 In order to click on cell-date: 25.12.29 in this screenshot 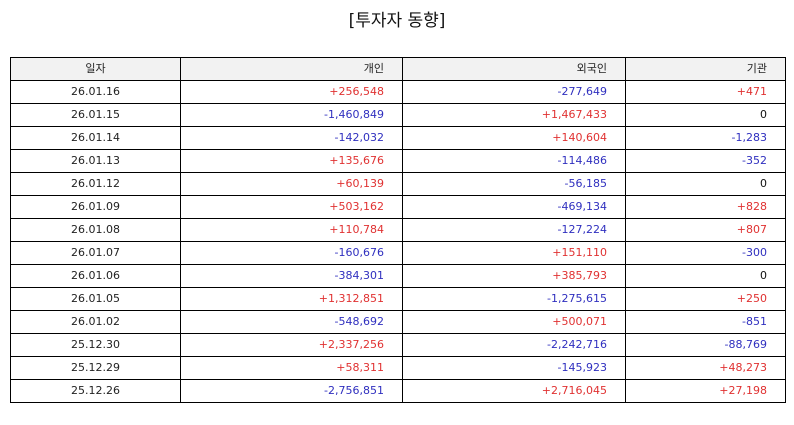, I will do `click(95, 368)`.